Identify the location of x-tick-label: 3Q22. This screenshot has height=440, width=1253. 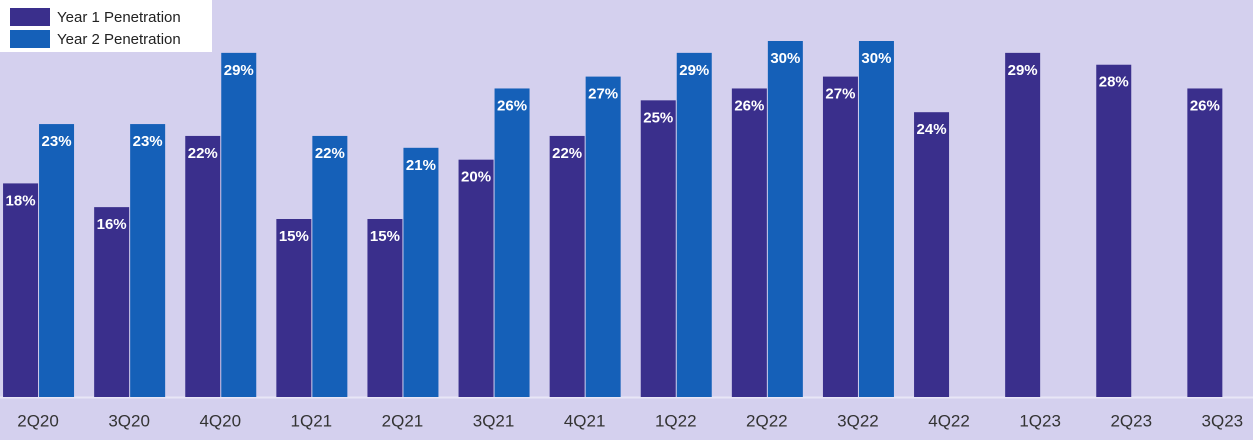
(858, 420).